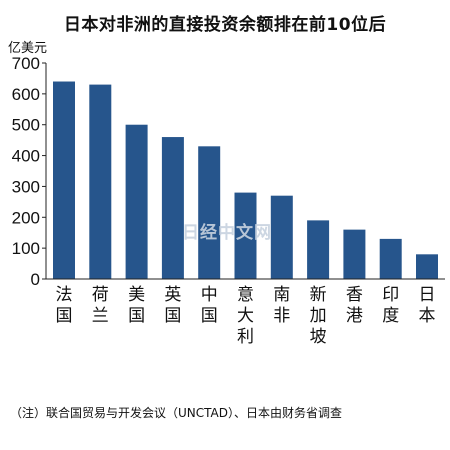 This screenshot has height=450, width=450. What do you see at coordinates (26, 94) in the screenshot?
I see `y-tick-label: 600` at bounding box center [26, 94].